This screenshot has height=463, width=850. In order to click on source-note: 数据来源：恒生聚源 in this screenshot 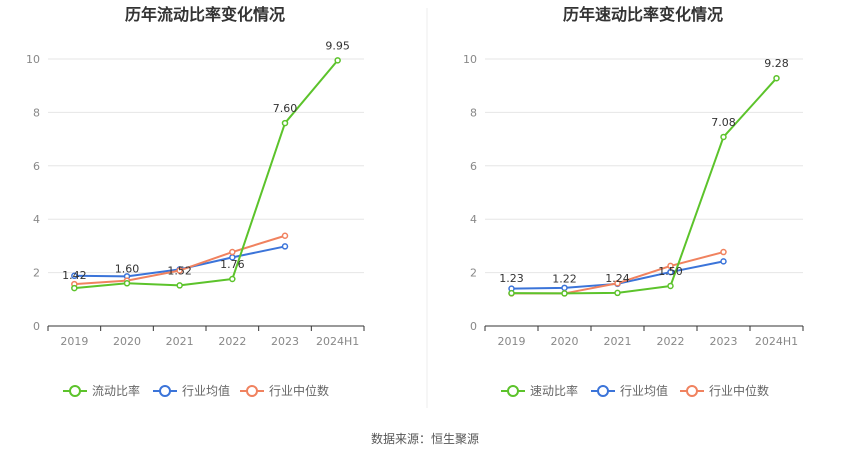, I will do `click(425, 438)`.